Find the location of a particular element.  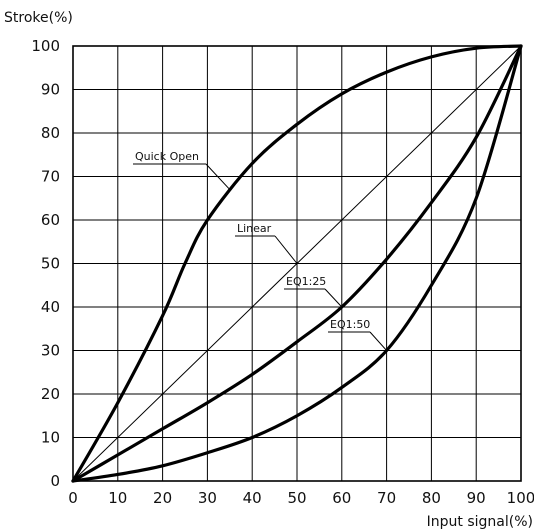

x-tick-label: 0 is located at coordinates (73, 498).